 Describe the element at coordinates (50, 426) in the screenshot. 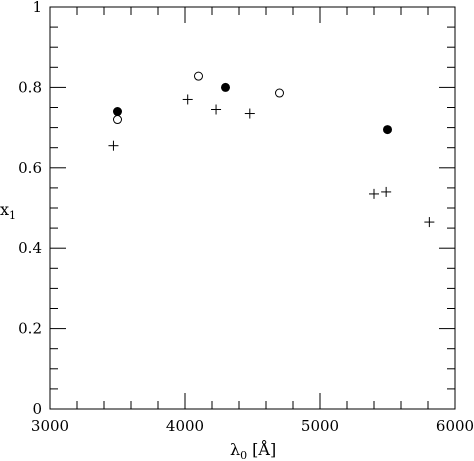

I see `x-tick-label: 3000` at that location.